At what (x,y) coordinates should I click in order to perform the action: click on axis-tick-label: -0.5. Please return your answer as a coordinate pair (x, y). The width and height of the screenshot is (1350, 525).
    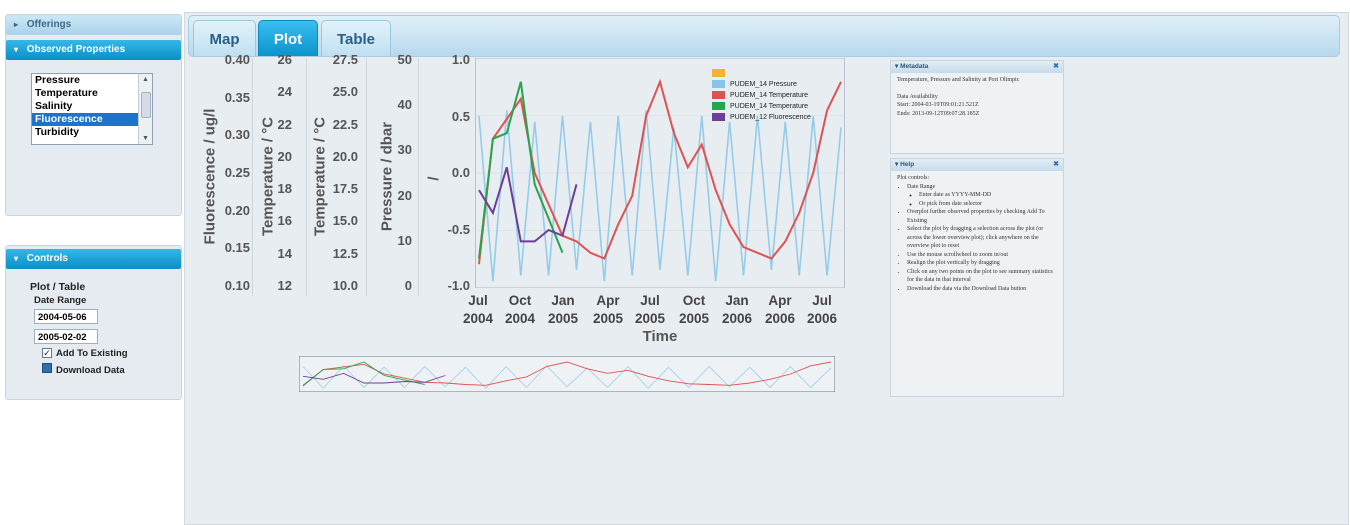
    Looking at the image, I should click on (458, 229).